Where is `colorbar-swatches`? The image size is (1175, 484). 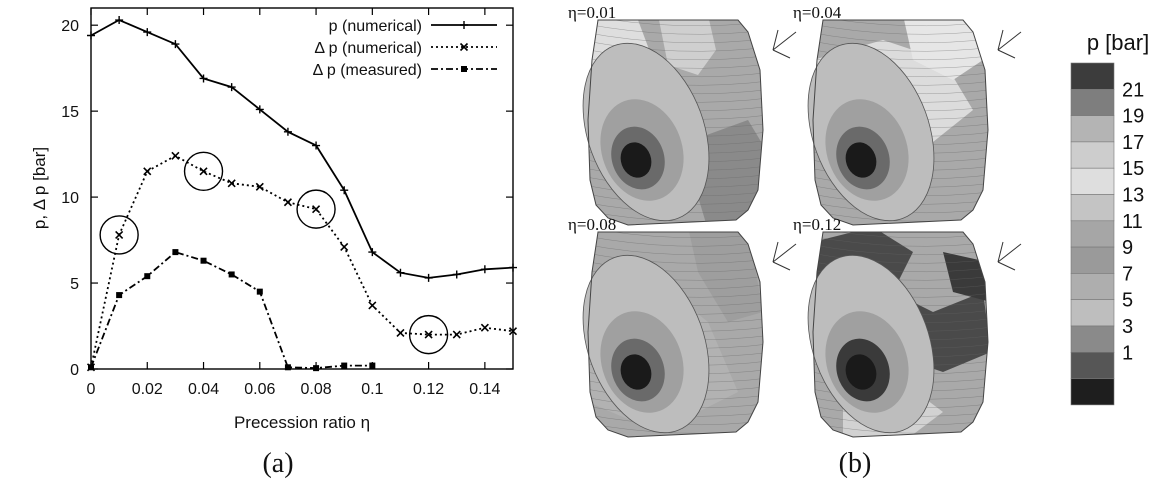
colorbar-swatches is located at coordinates (1092, 234).